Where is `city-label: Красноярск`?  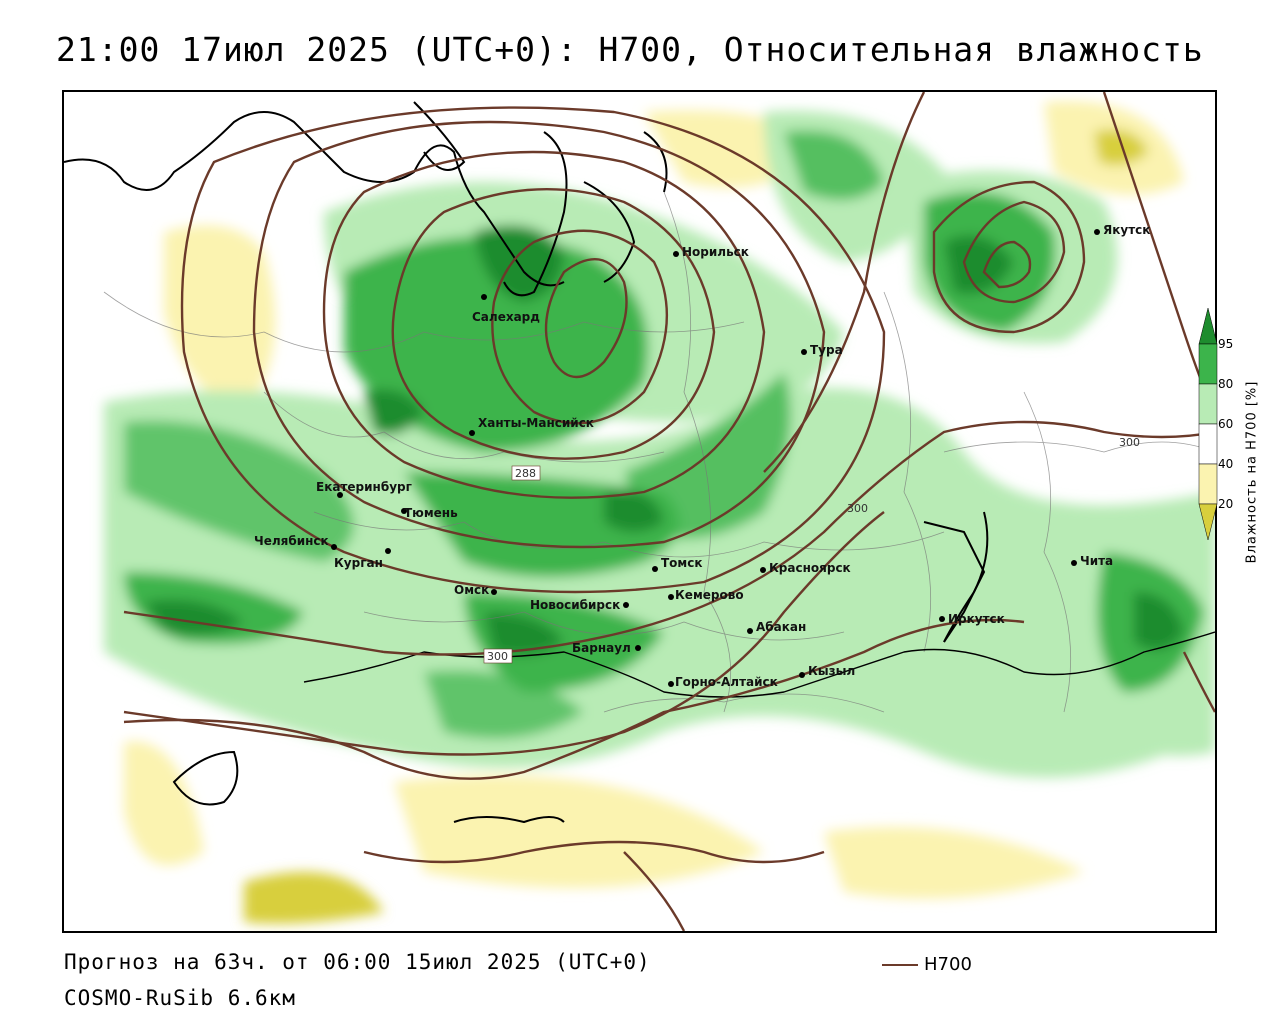 city-label: Красноярск is located at coordinates (810, 568).